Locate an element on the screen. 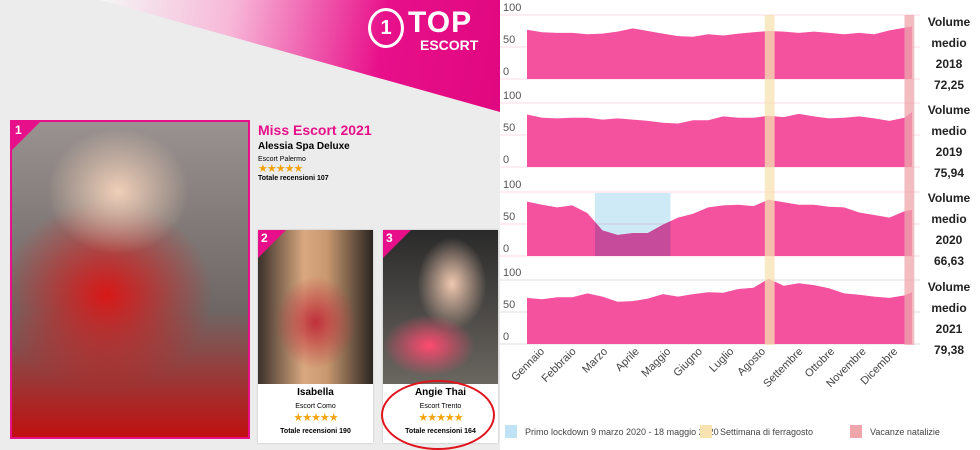 The width and height of the screenshot is (980, 450). highlight-circle is located at coordinates (438, 415).